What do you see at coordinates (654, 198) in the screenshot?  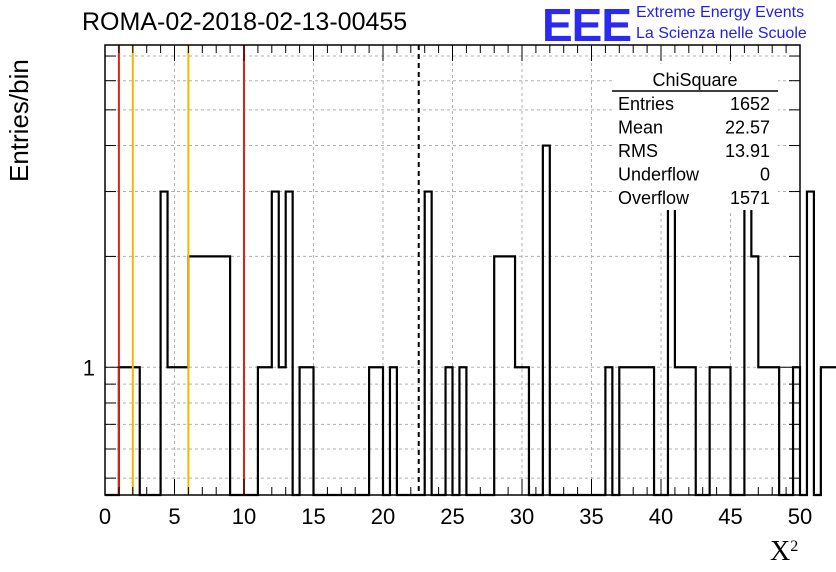 I see `stats-row-label: Overflow` at bounding box center [654, 198].